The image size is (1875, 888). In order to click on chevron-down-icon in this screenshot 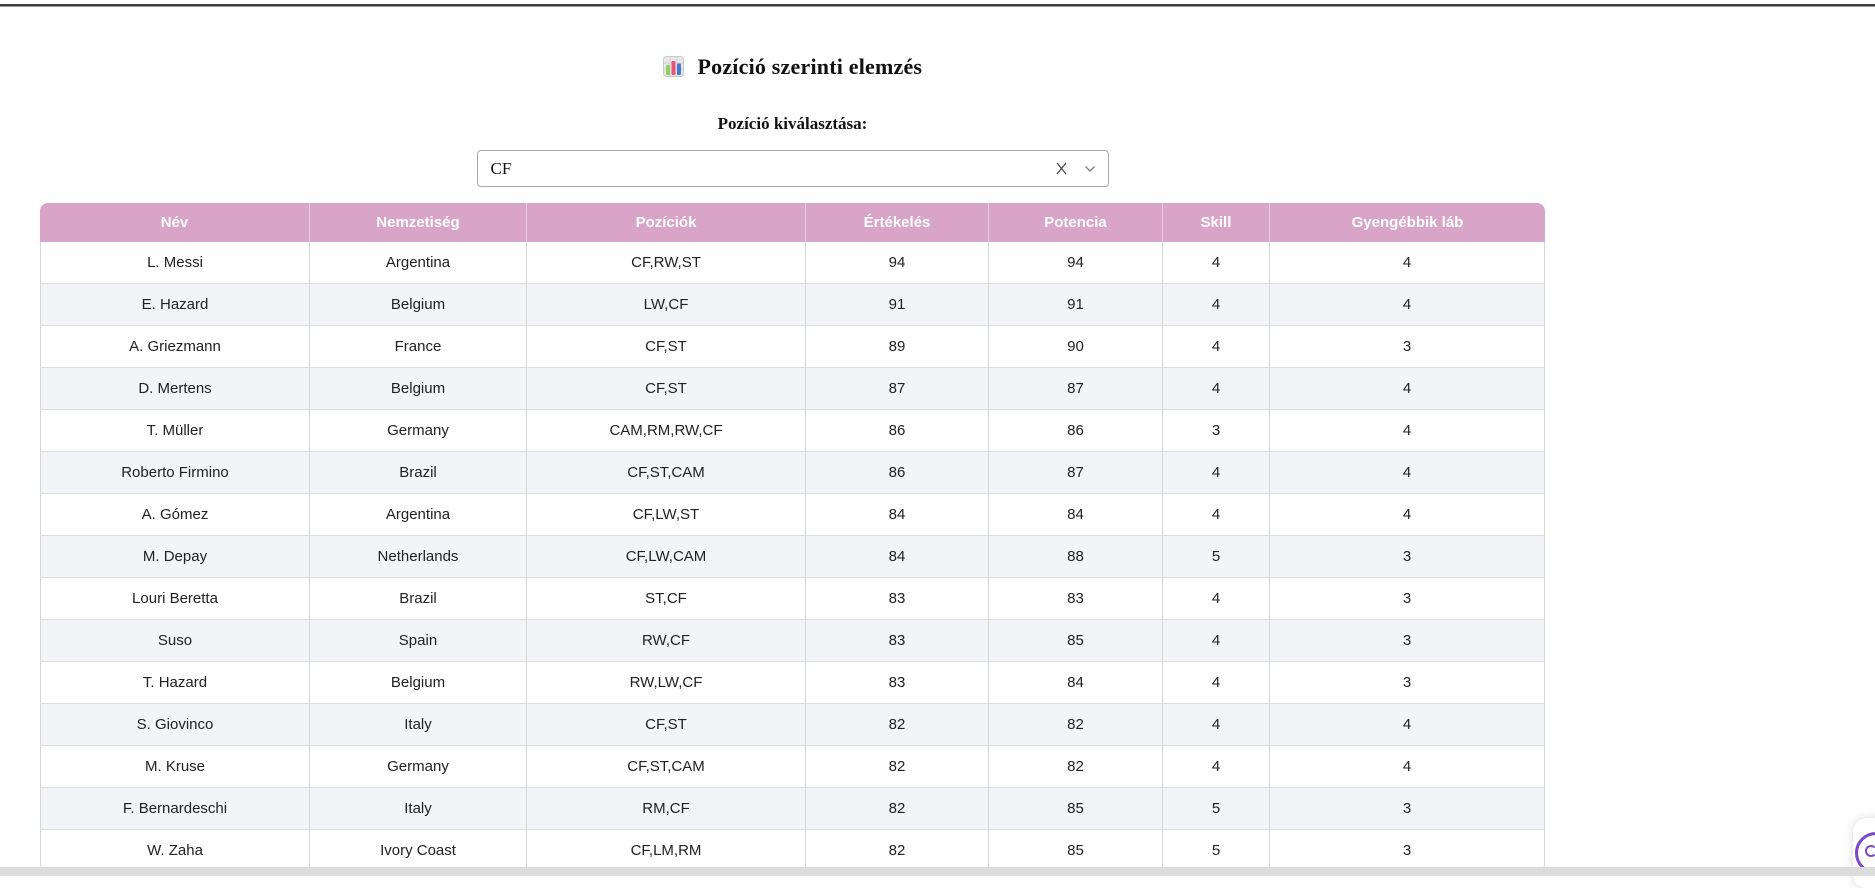, I will do `click(1090, 169)`.